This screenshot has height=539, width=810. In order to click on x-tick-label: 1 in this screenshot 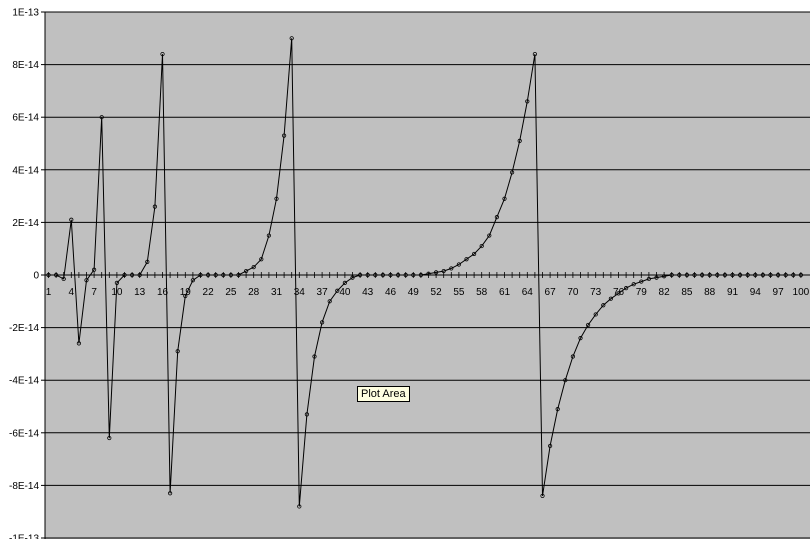, I will do `click(49, 292)`.